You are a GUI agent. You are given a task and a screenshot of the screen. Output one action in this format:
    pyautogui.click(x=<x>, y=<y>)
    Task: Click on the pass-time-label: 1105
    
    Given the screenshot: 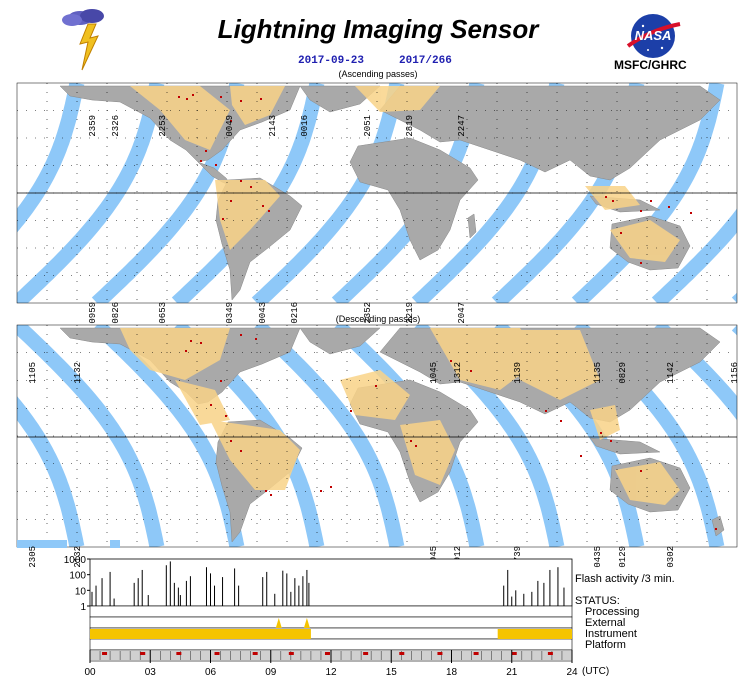 What is the action you would take?
    pyautogui.click(x=33, y=373)
    